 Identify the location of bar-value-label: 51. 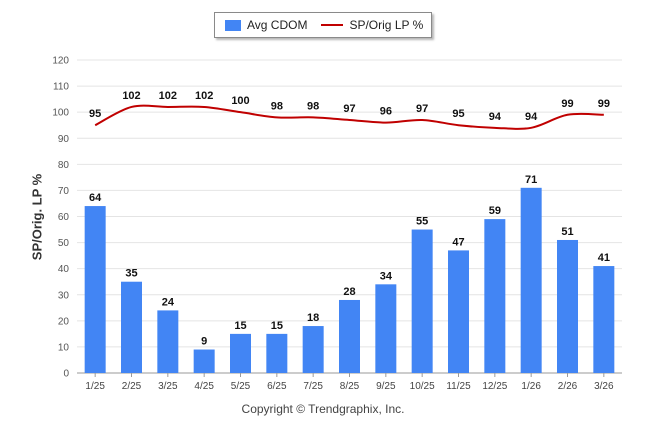
(567, 232).